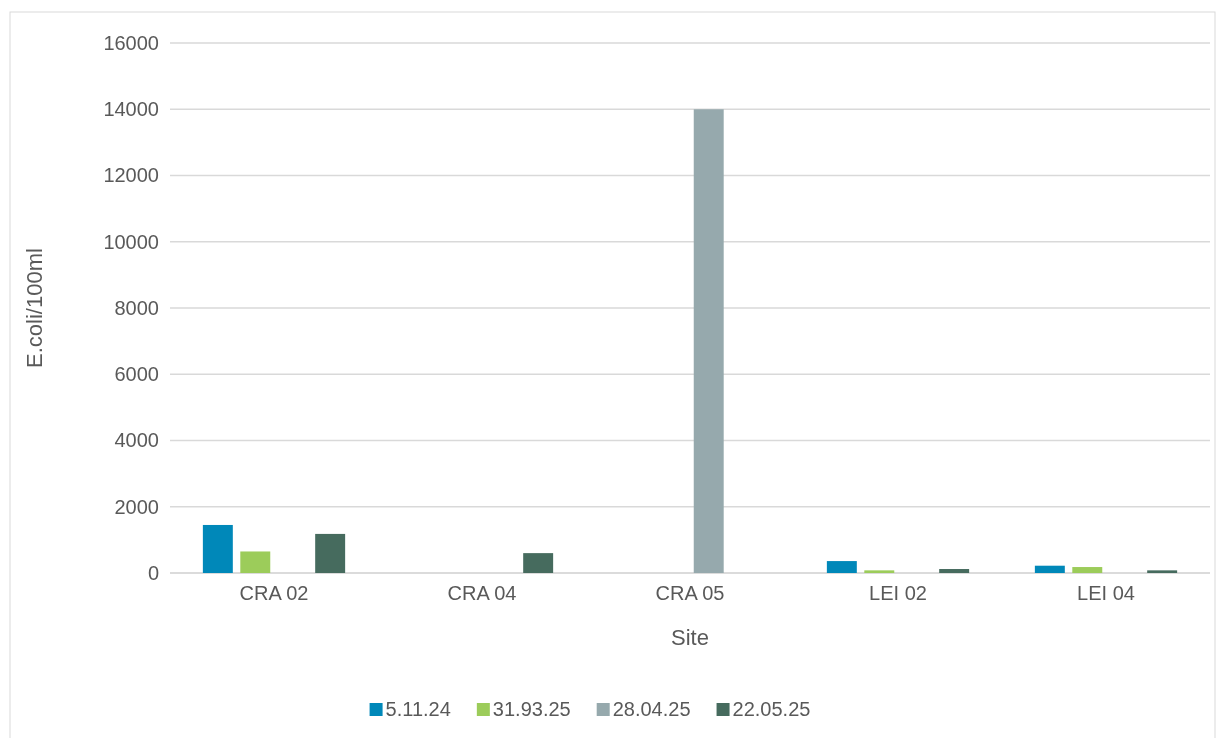 This screenshot has height=738, width=1222. What do you see at coordinates (131, 42) in the screenshot?
I see `y-tick-label: 16000` at bounding box center [131, 42].